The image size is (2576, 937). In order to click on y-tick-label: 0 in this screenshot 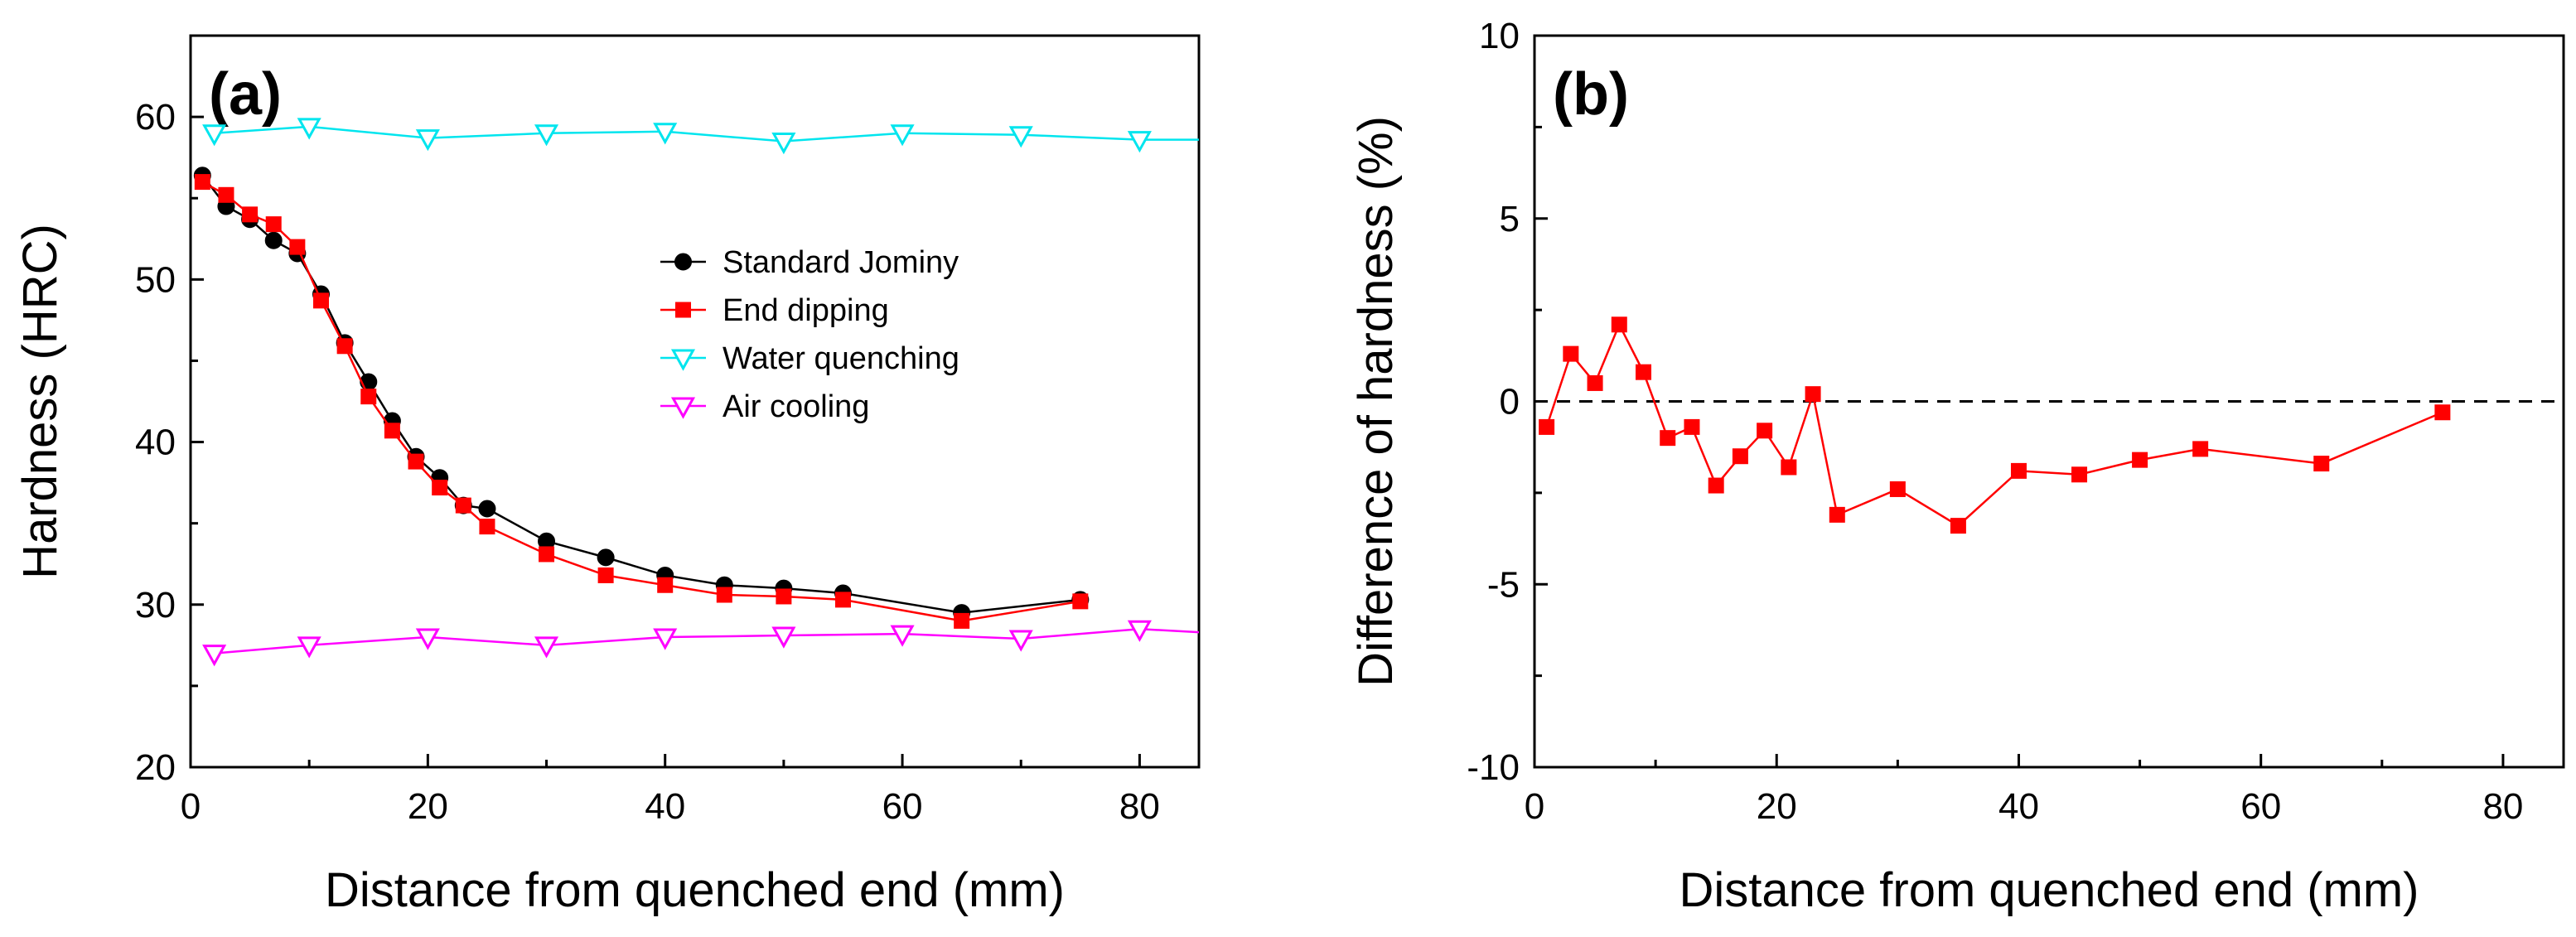, I will do `click(1510, 402)`.